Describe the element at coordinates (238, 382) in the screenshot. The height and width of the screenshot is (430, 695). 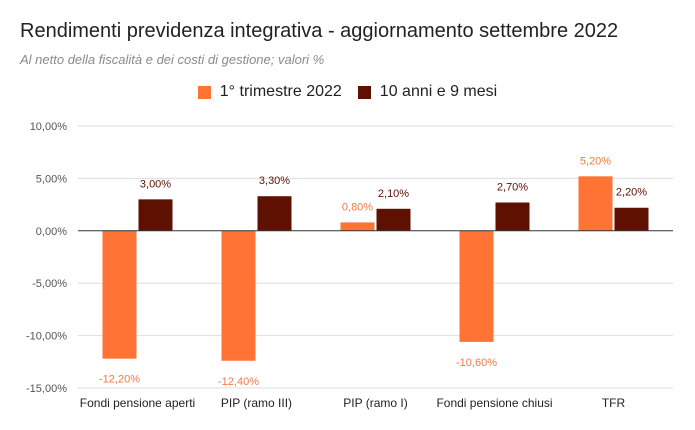
I see `data-label-series-1: -12,40%` at that location.